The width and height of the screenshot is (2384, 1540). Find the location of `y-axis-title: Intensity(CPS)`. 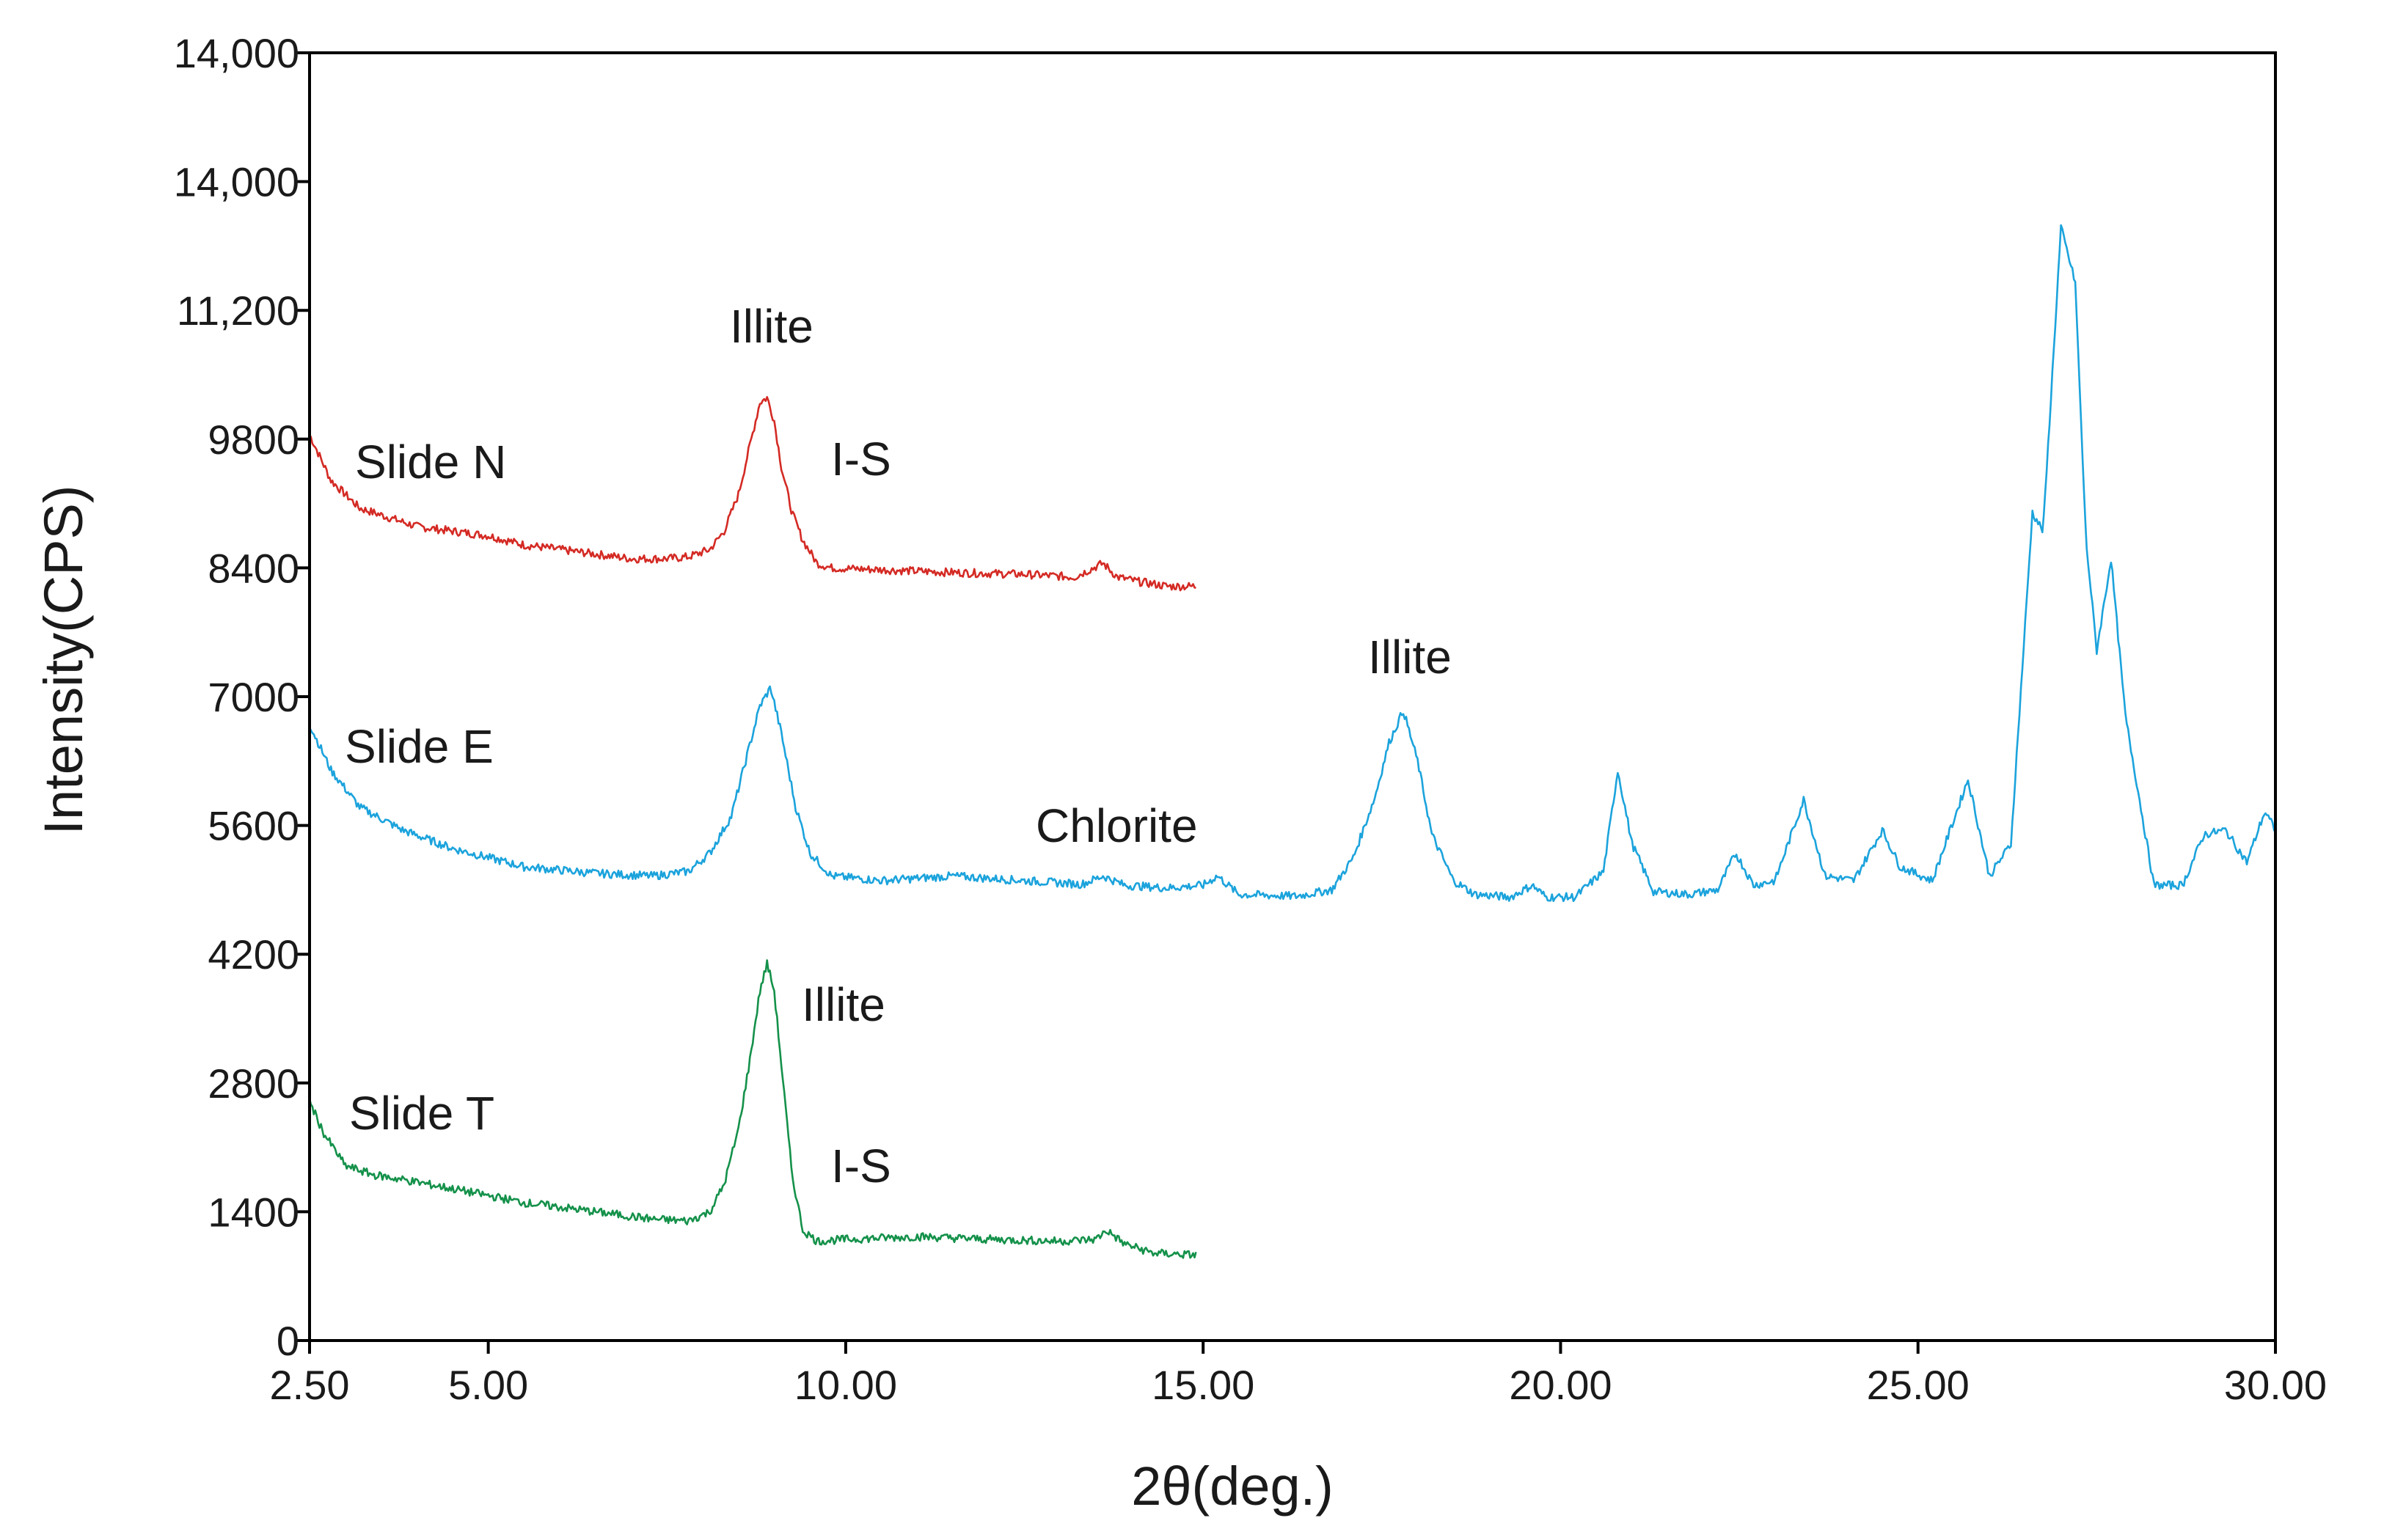

y-axis-title: Intensity(CPS) is located at coordinates (64, 660).